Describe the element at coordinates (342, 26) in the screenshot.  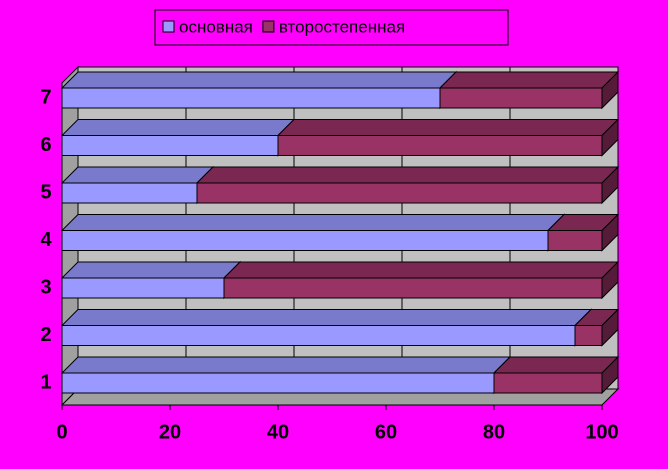
I see `legend-label: второстепенная` at that location.